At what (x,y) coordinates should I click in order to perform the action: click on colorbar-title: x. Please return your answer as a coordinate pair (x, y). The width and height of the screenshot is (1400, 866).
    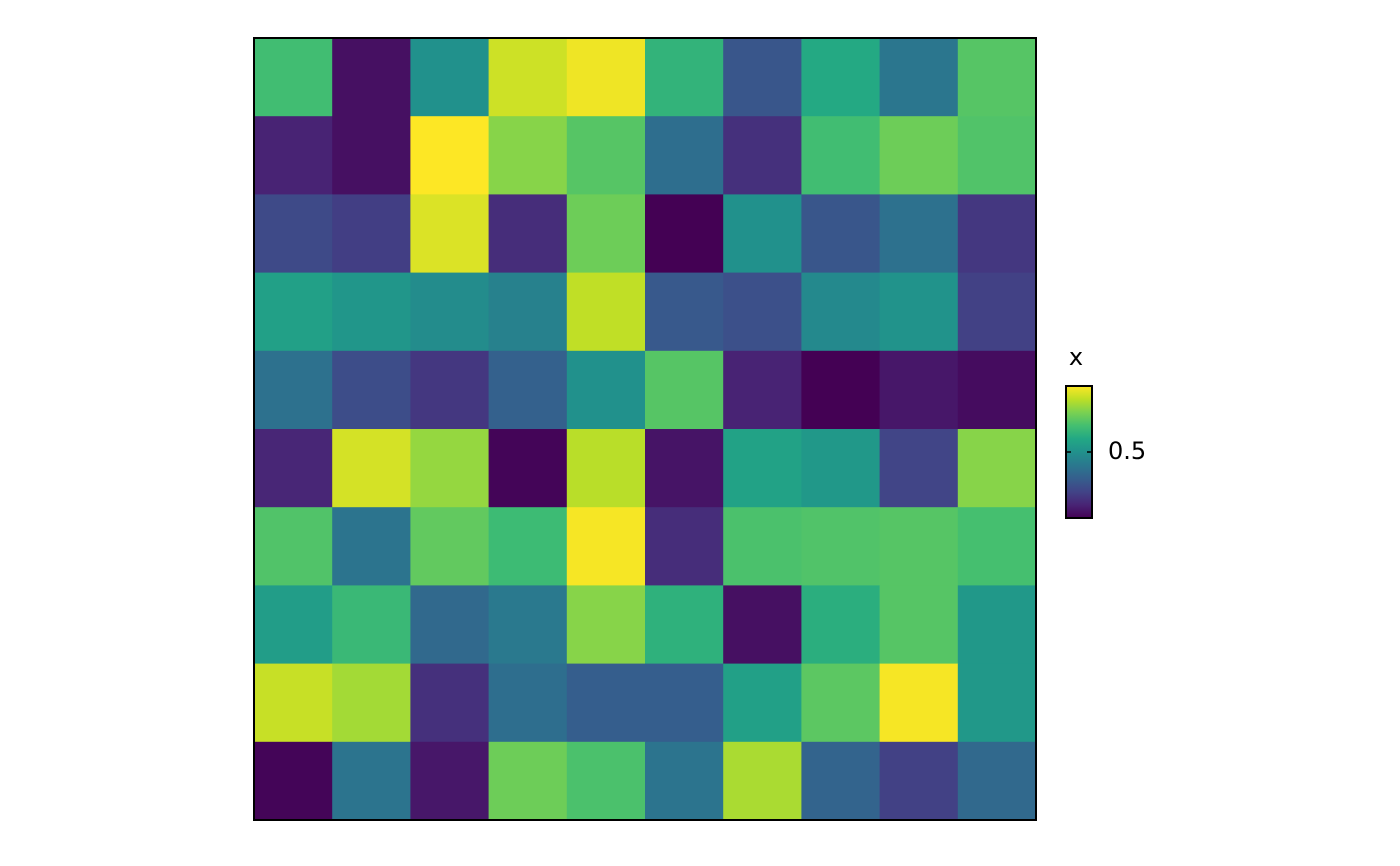
    Looking at the image, I should click on (1076, 357).